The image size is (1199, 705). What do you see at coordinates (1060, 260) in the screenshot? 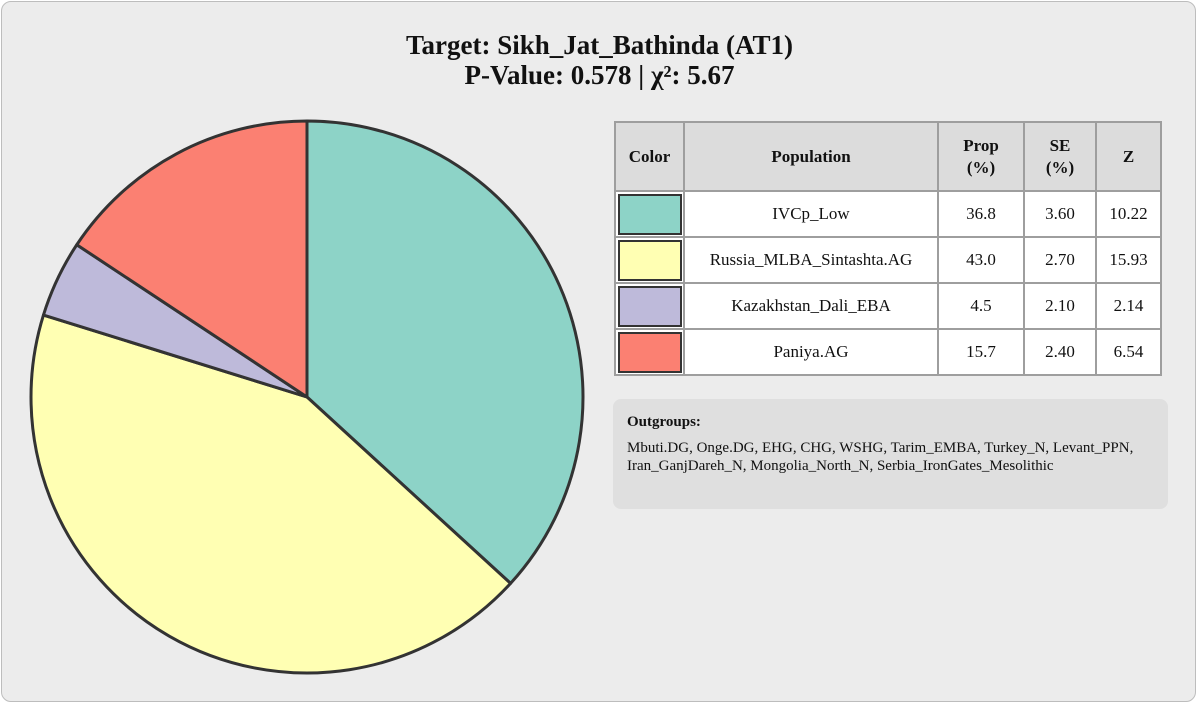
I see `se-cell: 2.70` at bounding box center [1060, 260].